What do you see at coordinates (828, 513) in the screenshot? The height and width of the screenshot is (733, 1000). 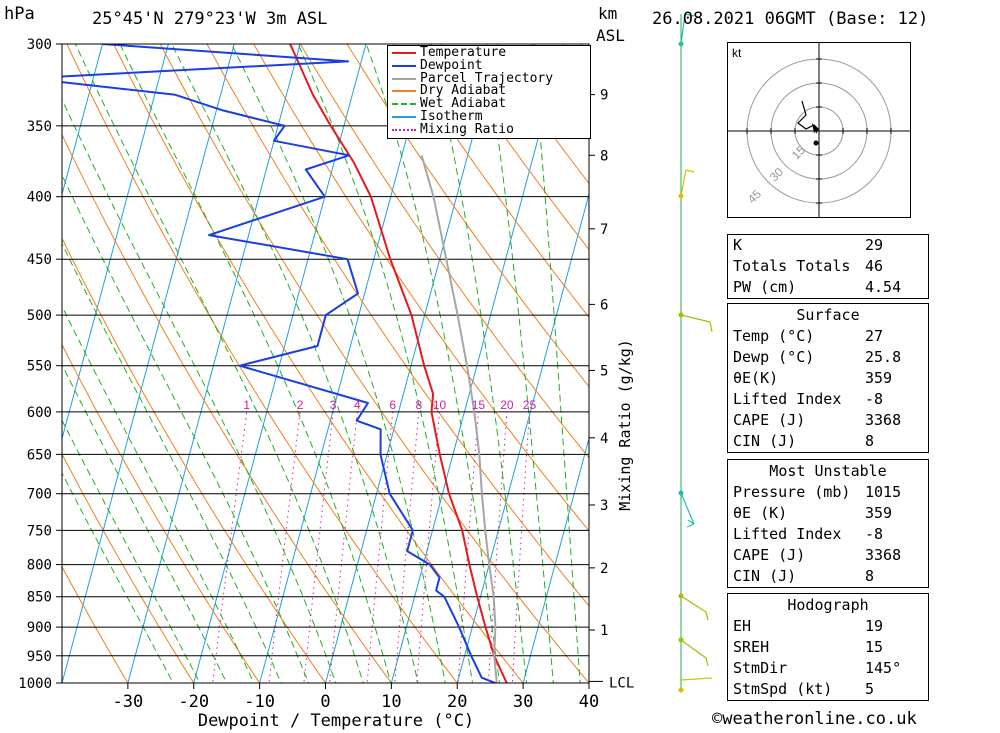 I see `table-row: θE (K) 359` at bounding box center [828, 513].